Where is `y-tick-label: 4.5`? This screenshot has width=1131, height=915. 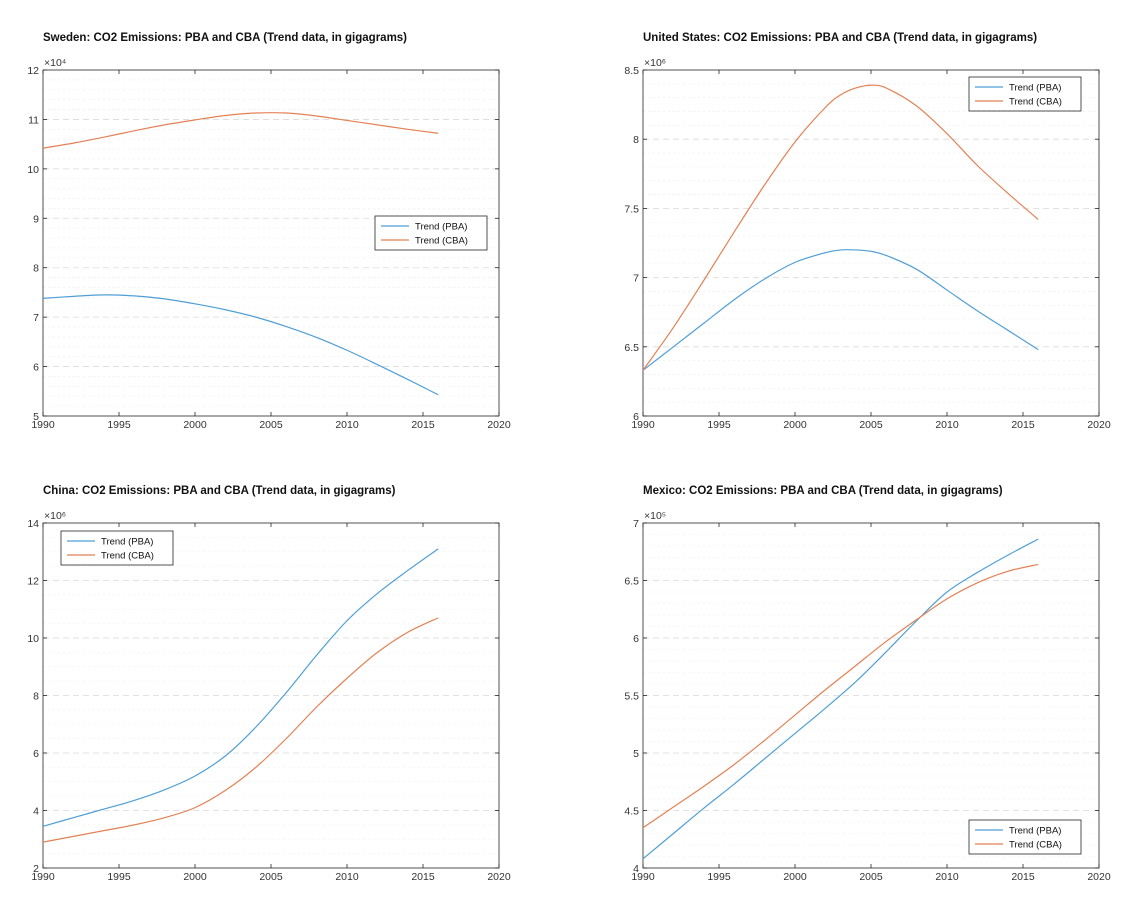
y-tick-label: 4.5 is located at coordinates (631, 812).